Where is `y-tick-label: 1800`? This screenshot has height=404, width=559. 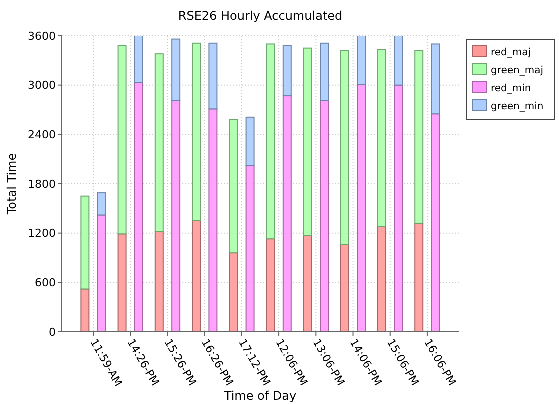
y-tick-label: 1800 is located at coordinates (42, 184).